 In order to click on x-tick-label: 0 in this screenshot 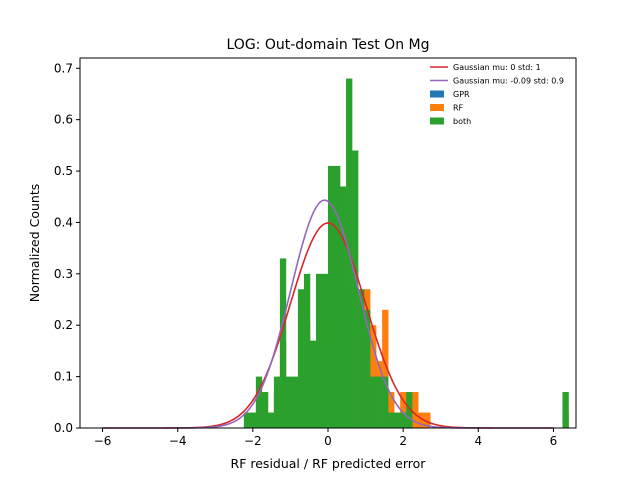, I will do `click(328, 441)`.